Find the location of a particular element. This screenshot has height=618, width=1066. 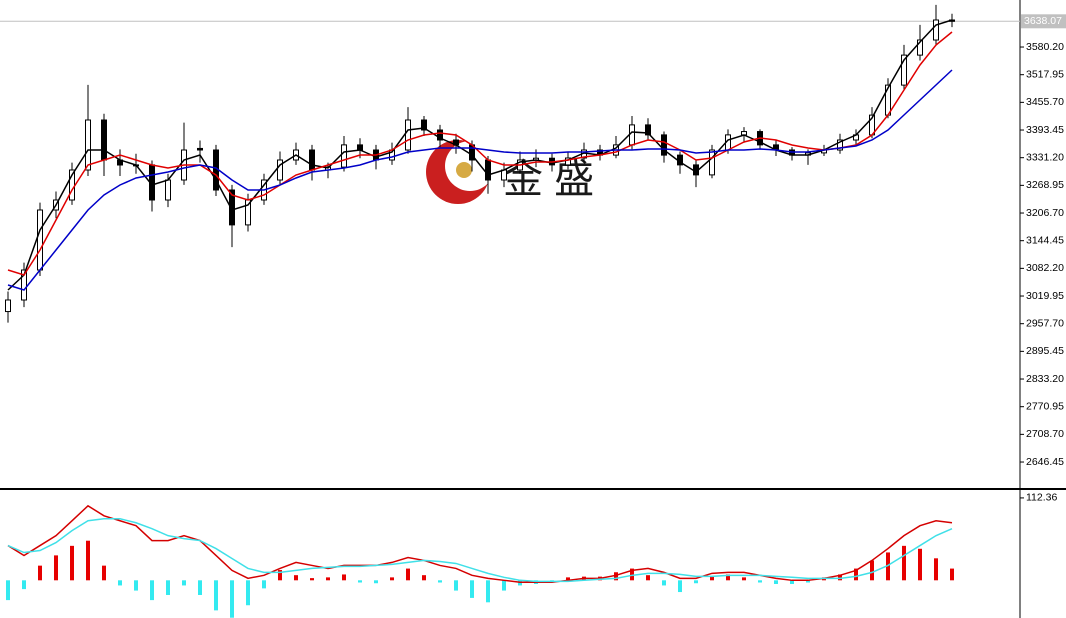

y-tick-label: 3082.20 is located at coordinates (1045, 268).